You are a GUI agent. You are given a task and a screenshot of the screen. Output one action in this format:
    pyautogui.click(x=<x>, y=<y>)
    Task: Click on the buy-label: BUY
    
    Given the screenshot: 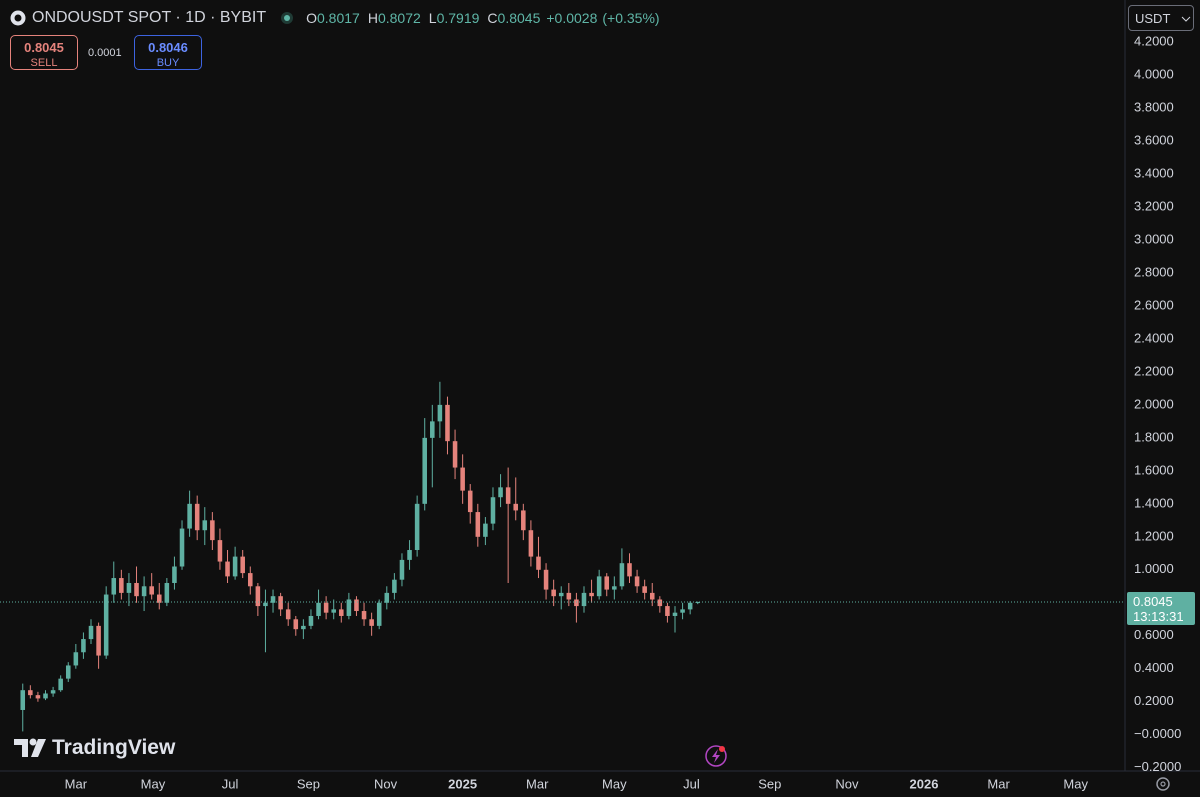 What is the action you would take?
    pyautogui.click(x=168, y=63)
    